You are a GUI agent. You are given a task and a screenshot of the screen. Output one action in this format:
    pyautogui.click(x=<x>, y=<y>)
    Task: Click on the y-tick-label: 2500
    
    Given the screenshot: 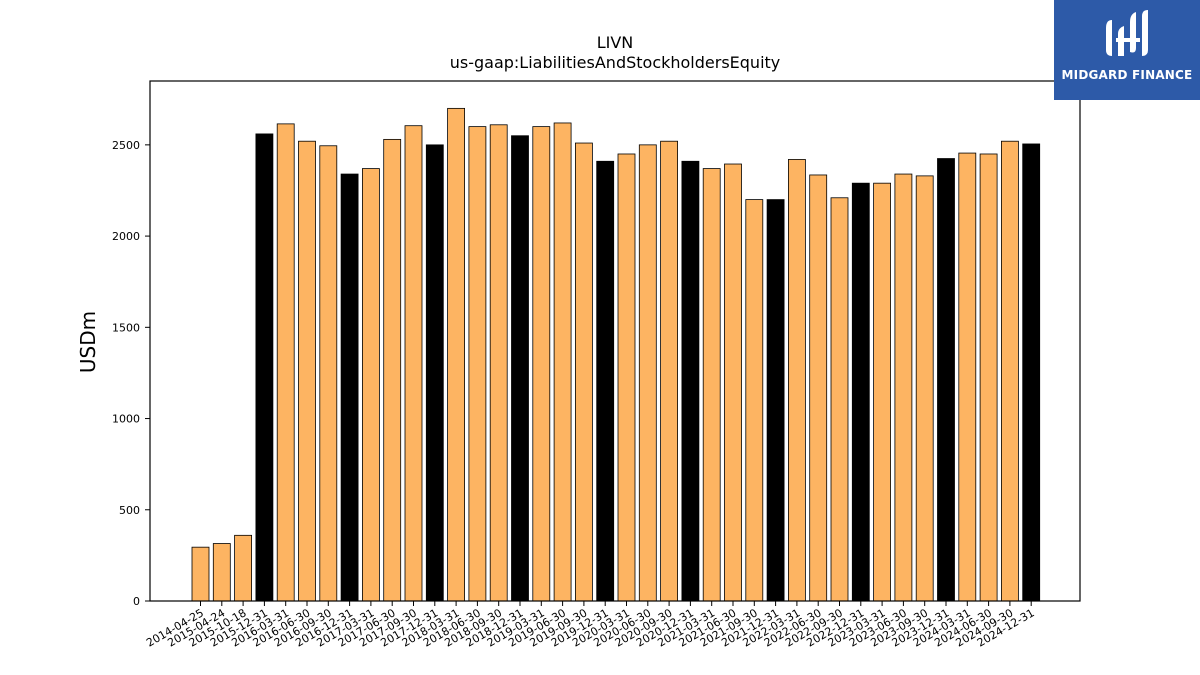 What is the action you would take?
    pyautogui.click(x=126, y=145)
    